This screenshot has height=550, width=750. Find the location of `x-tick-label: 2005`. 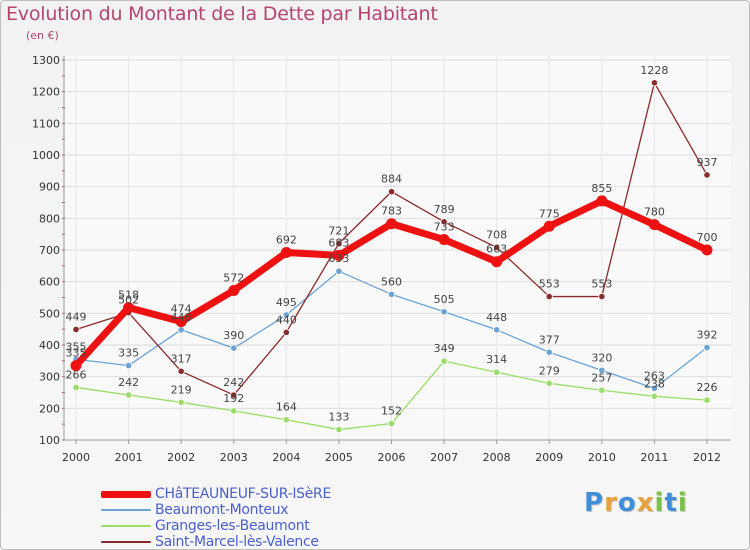

x-tick-label: 2005 is located at coordinates (339, 457).